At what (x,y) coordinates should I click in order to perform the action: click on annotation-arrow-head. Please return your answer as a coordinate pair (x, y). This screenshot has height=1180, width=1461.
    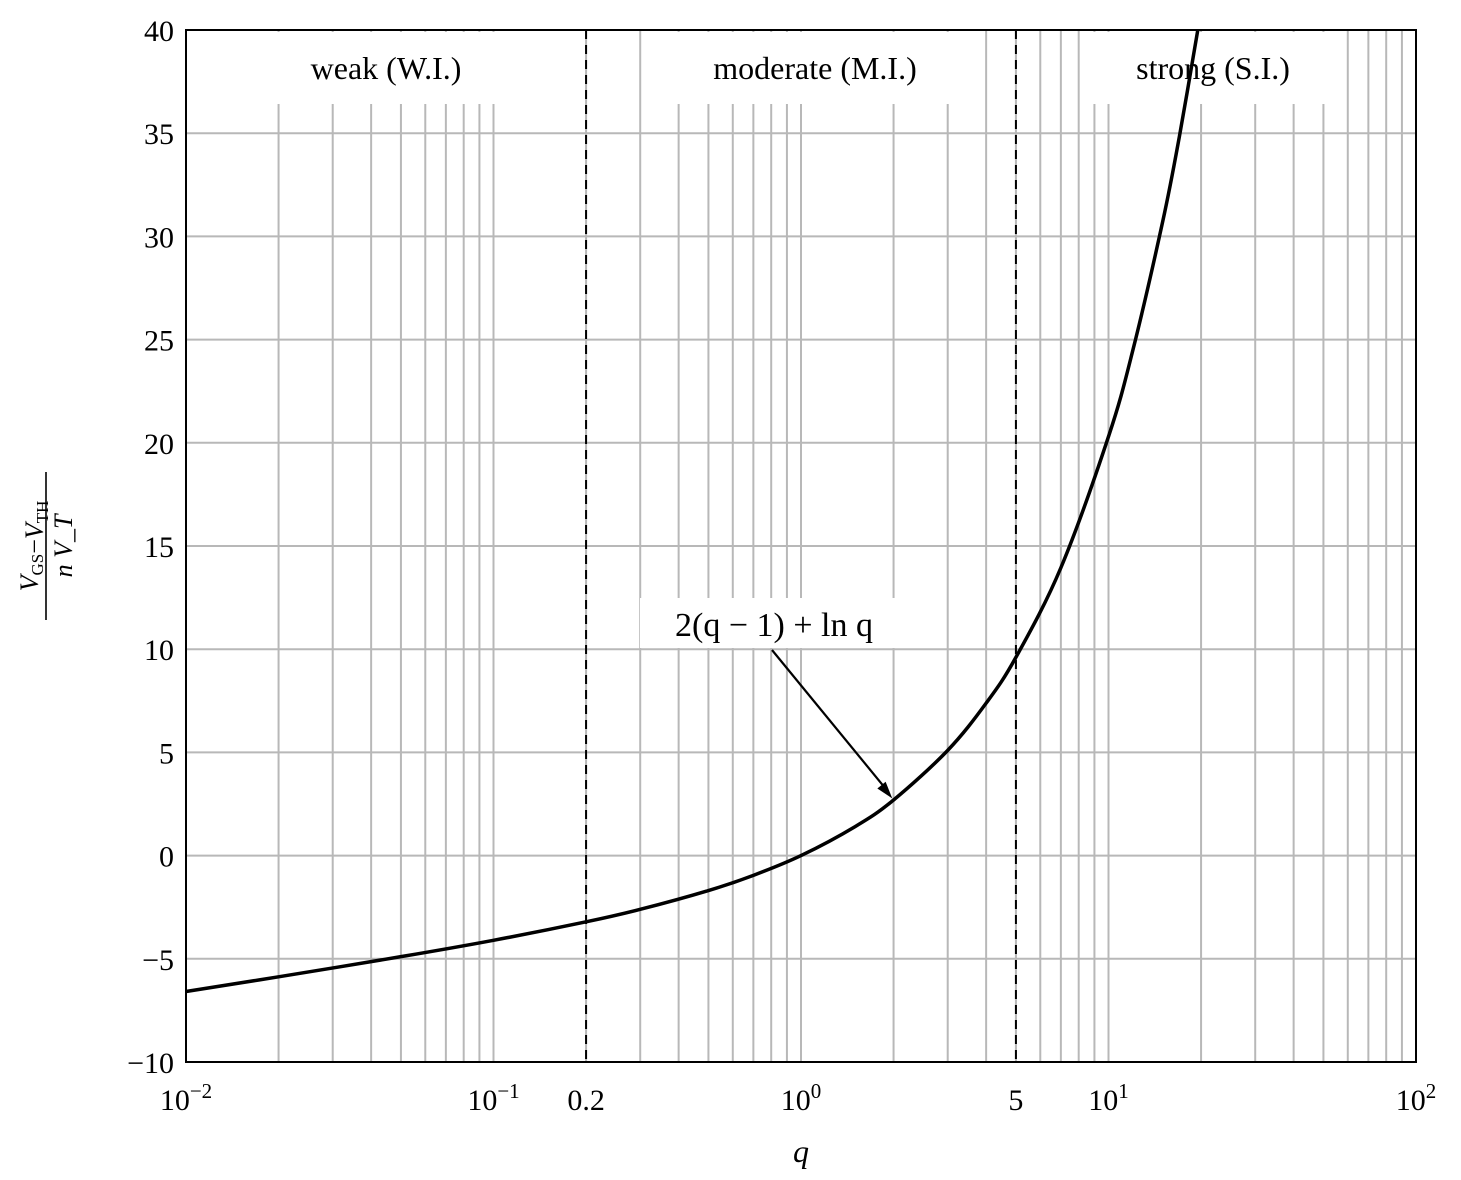
    Looking at the image, I should click on (885, 790).